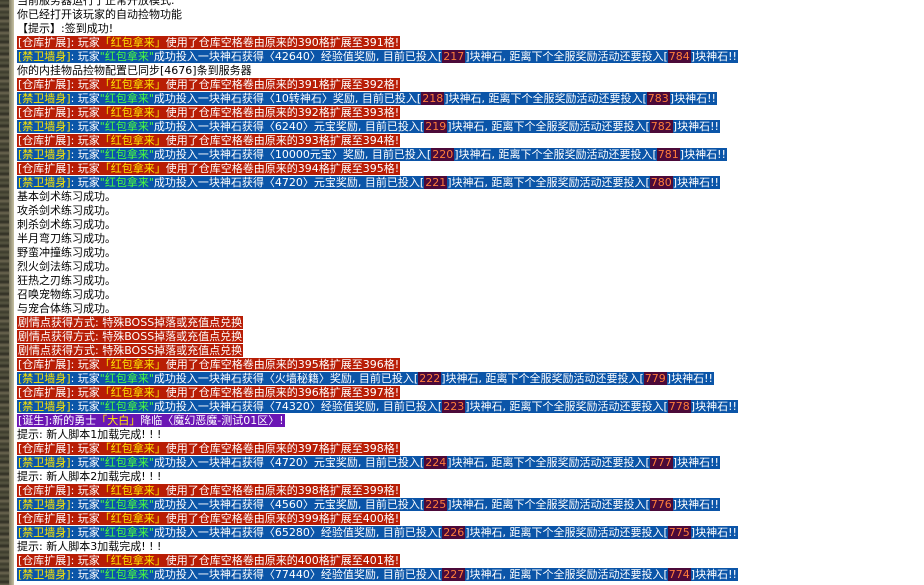 Image resolution: width=924 pixels, height=585 pixels. I want to click on log-text-part: 野蛮冲撞练习成功。, so click(66, 252).